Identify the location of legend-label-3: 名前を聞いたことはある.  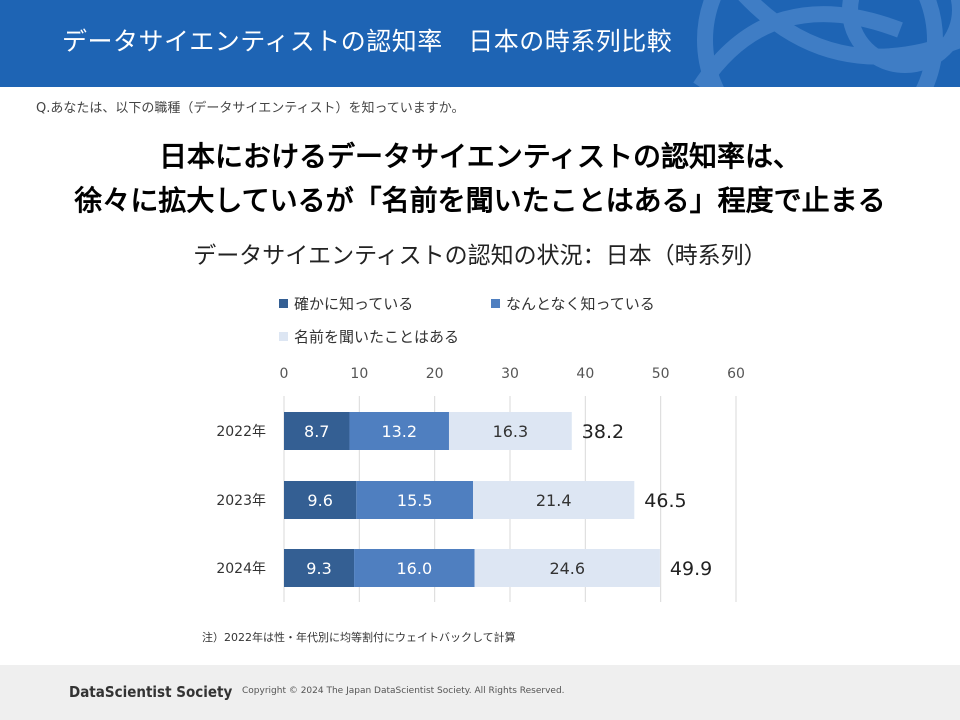
(376, 337).